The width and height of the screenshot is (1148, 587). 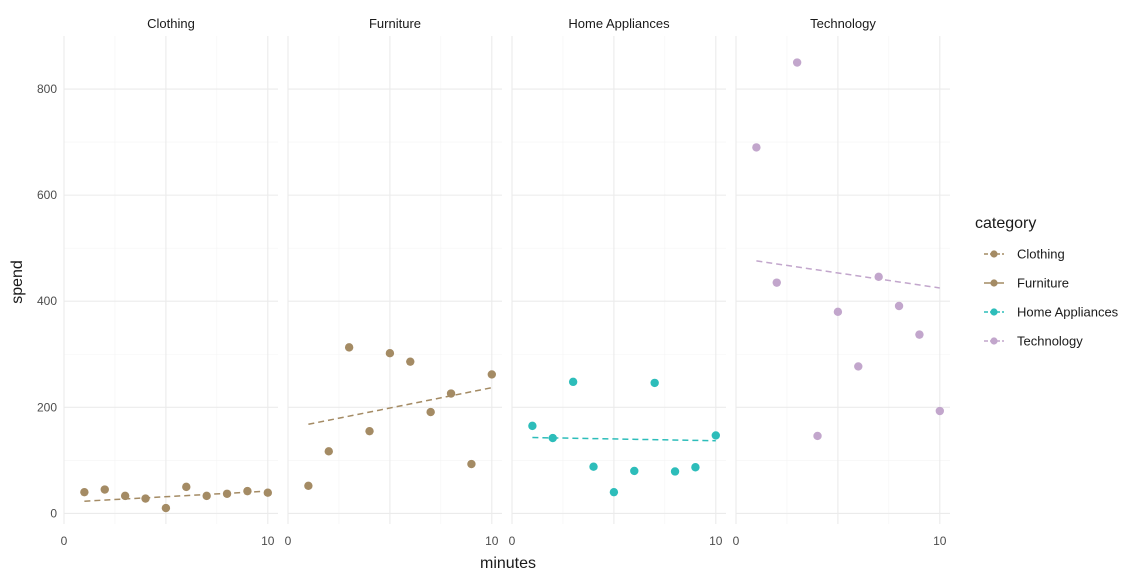 What do you see at coordinates (47, 195) in the screenshot?
I see `y-tick-label: 600` at bounding box center [47, 195].